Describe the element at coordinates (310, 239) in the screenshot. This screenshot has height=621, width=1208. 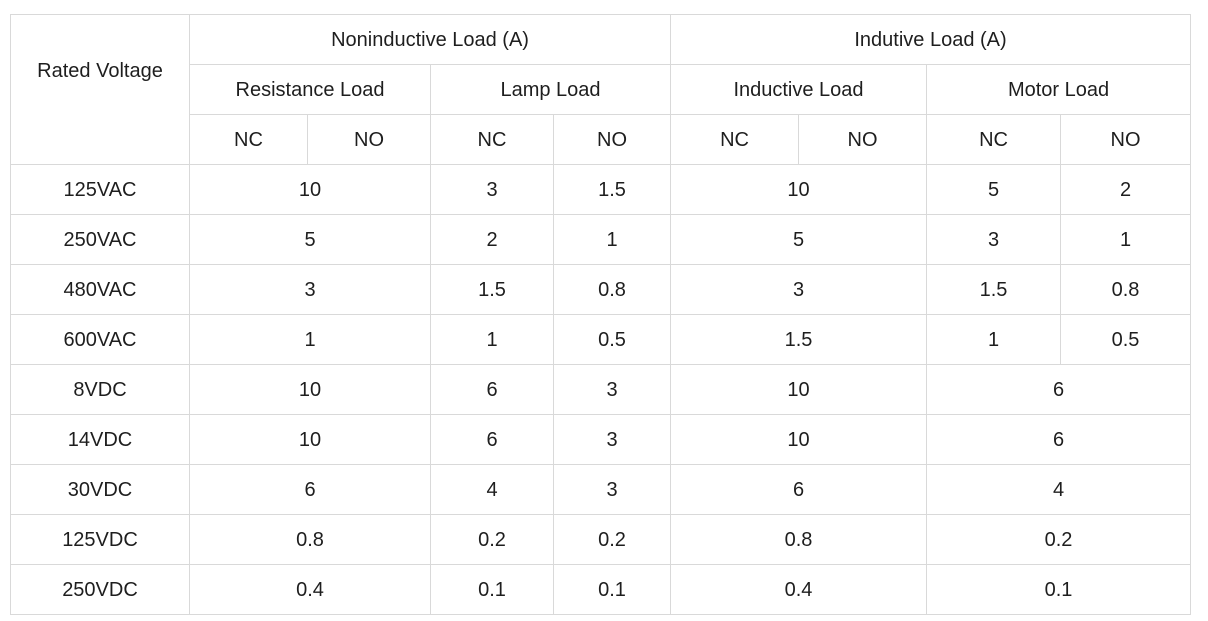
I see `resistance-load-cell: 5` at that location.